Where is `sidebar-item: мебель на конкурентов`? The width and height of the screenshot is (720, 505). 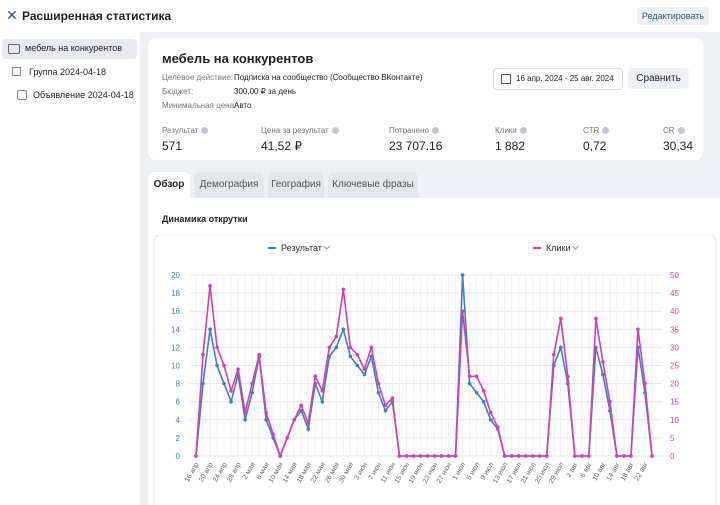
sidebar-item: мебель на конкурентов is located at coordinates (74, 48).